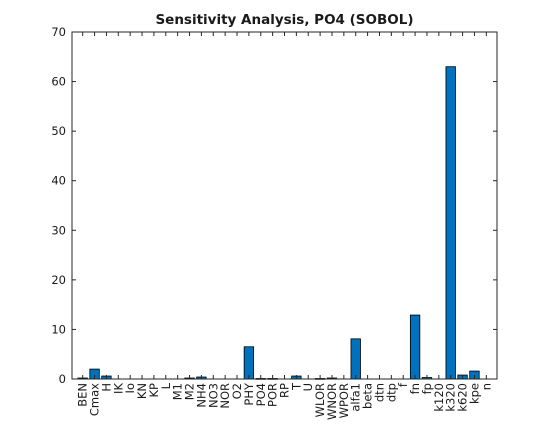 The image size is (550, 427). I want to click on x-tick-label-M1: M1, so click(178, 391).